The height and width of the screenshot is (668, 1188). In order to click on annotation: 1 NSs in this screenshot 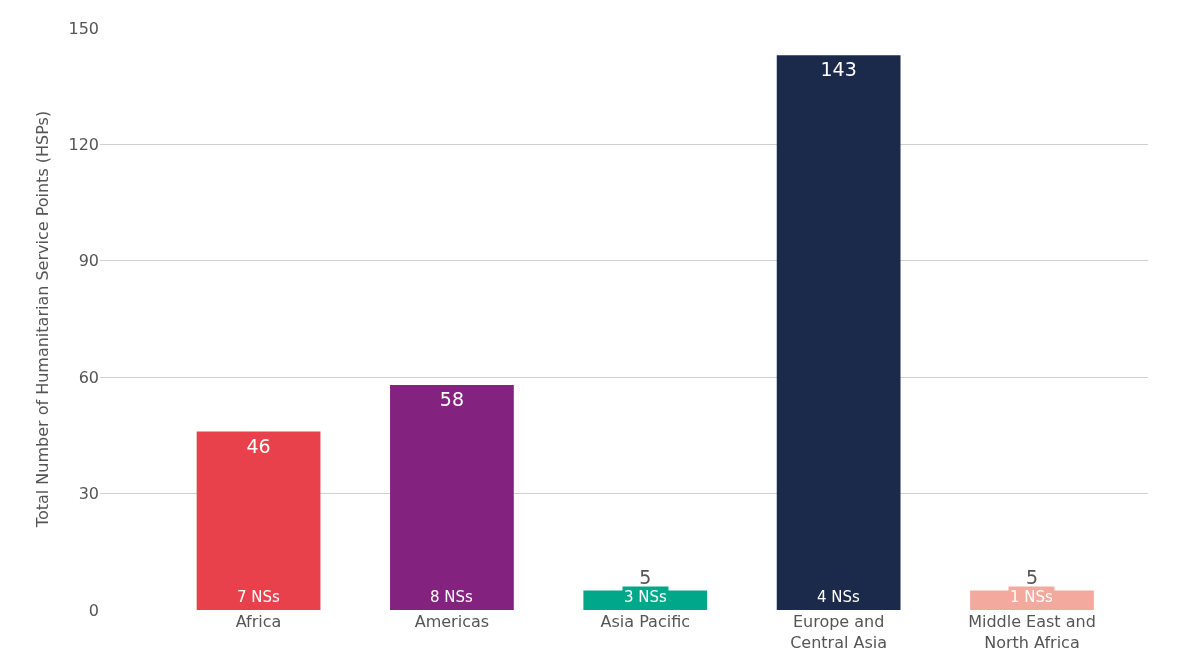, I will do `click(1032, 597)`.